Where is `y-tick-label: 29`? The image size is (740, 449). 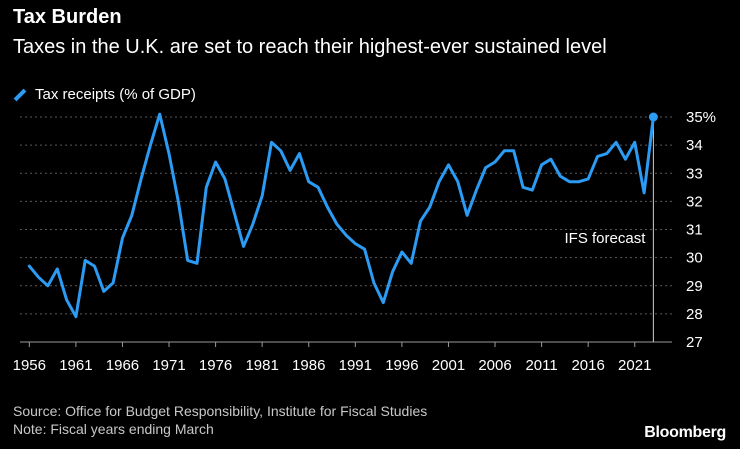
y-tick-label: 29 is located at coordinates (694, 286).